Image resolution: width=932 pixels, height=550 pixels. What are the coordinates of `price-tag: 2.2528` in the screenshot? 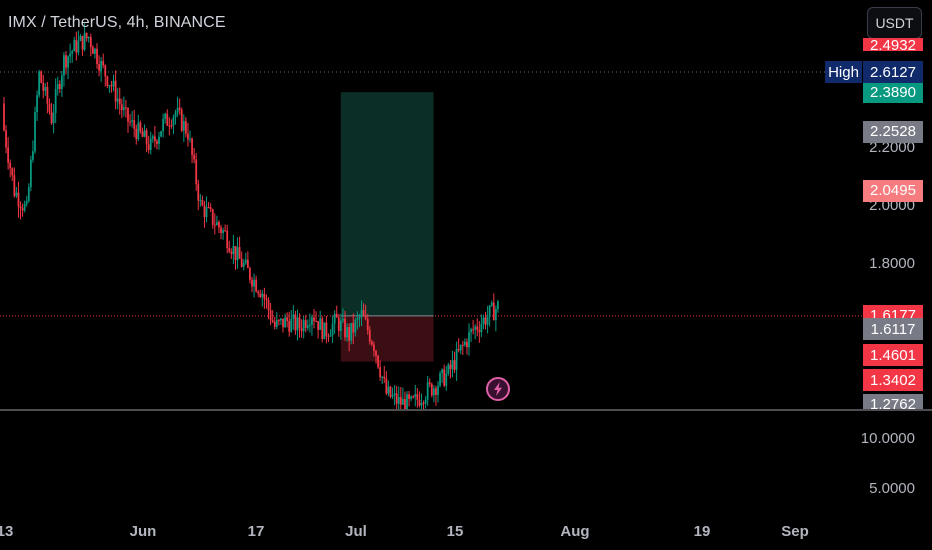 It's located at (893, 131).